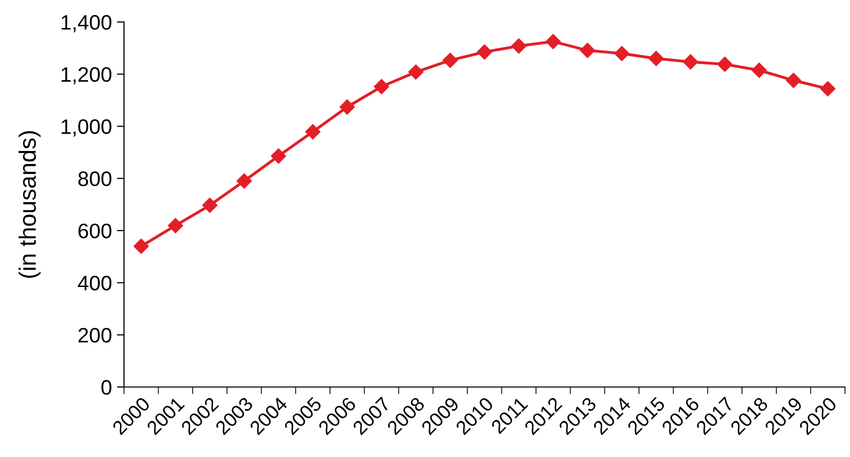  What do you see at coordinates (106, 387) in the screenshot?
I see `y-tick-label: 0` at bounding box center [106, 387].